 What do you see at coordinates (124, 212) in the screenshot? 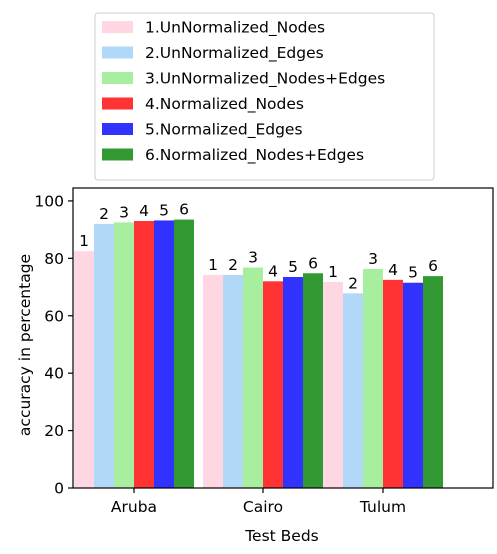
I see `bar-label-aruba-3: 3` at bounding box center [124, 212].